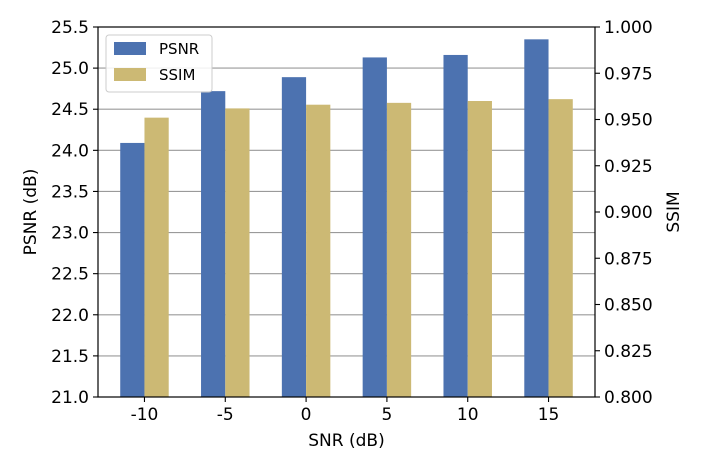 Image resolution: width=703 pixels, height=470 pixels. I want to click on legend: PSNR SSIM, so click(159, 63).